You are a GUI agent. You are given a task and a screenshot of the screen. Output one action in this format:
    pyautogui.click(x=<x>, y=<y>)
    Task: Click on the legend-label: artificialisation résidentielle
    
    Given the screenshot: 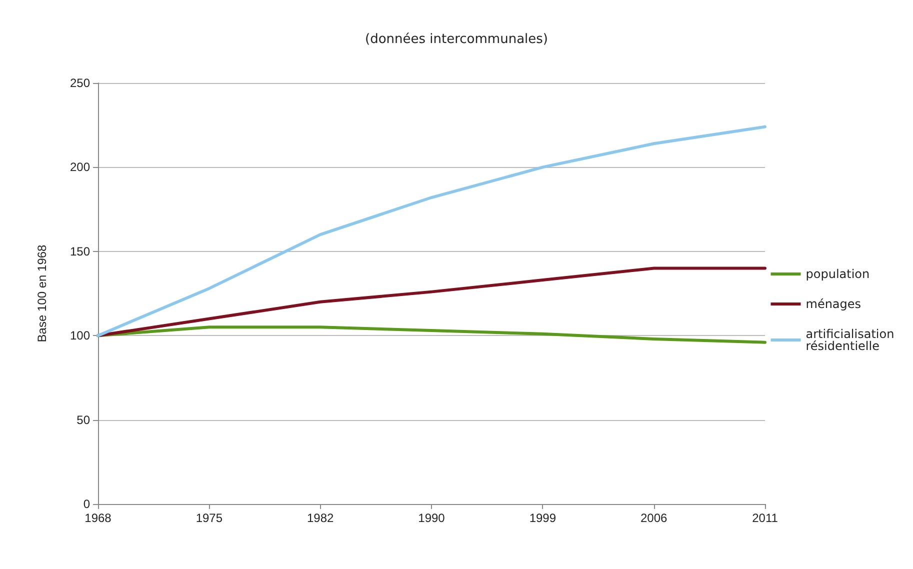 What is the action you would take?
    pyautogui.click(x=852, y=340)
    